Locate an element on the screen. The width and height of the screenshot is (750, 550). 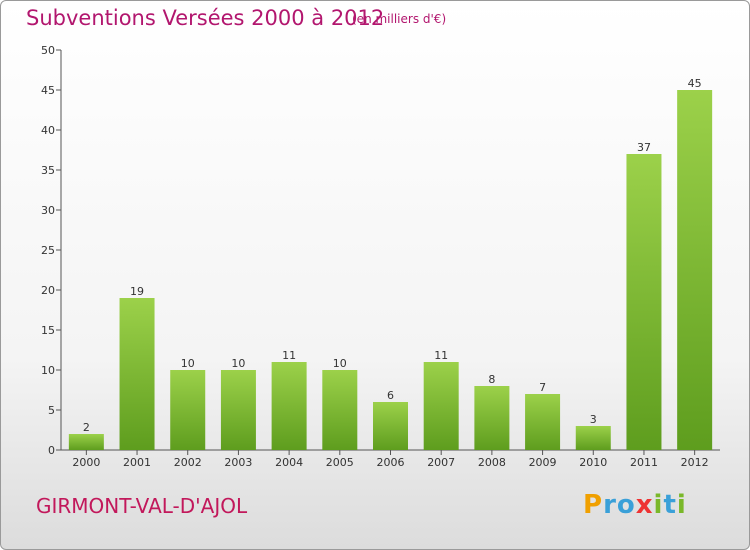
proxiti-logo: Proxiti is located at coordinates (635, 505).